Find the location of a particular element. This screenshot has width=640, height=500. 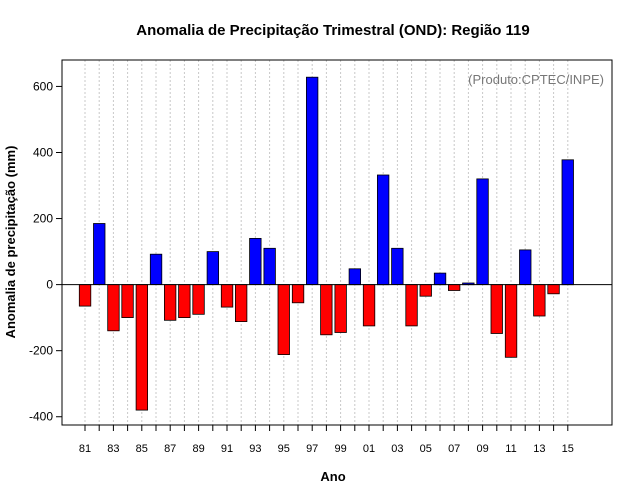

x-tick-label-05: 05 is located at coordinates (426, 449).